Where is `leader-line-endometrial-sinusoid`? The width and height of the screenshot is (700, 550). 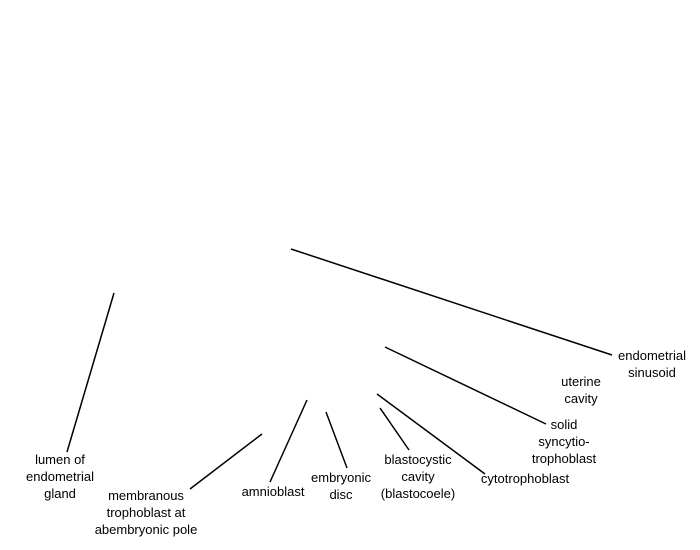 leader-line-endometrial-sinusoid is located at coordinates (451, 302).